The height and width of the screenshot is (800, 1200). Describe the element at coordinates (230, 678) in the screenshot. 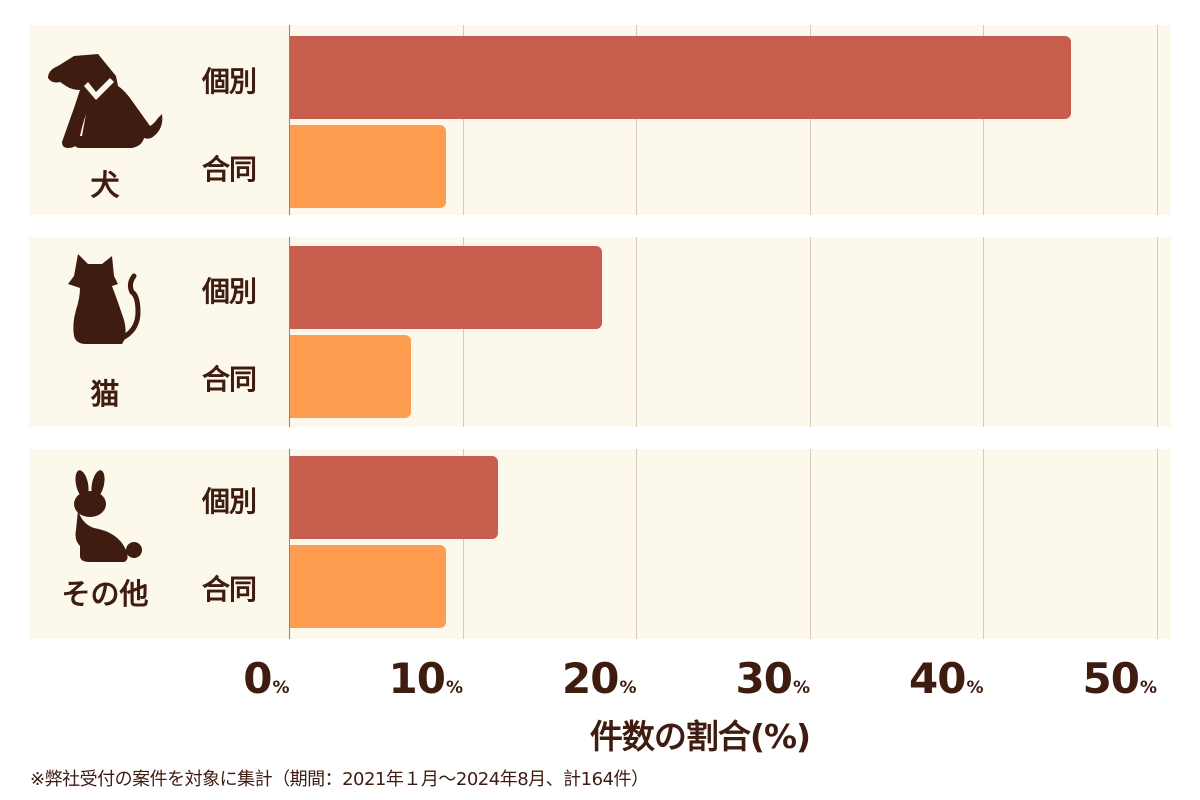

I see `x-tick-label: 0%` at that location.